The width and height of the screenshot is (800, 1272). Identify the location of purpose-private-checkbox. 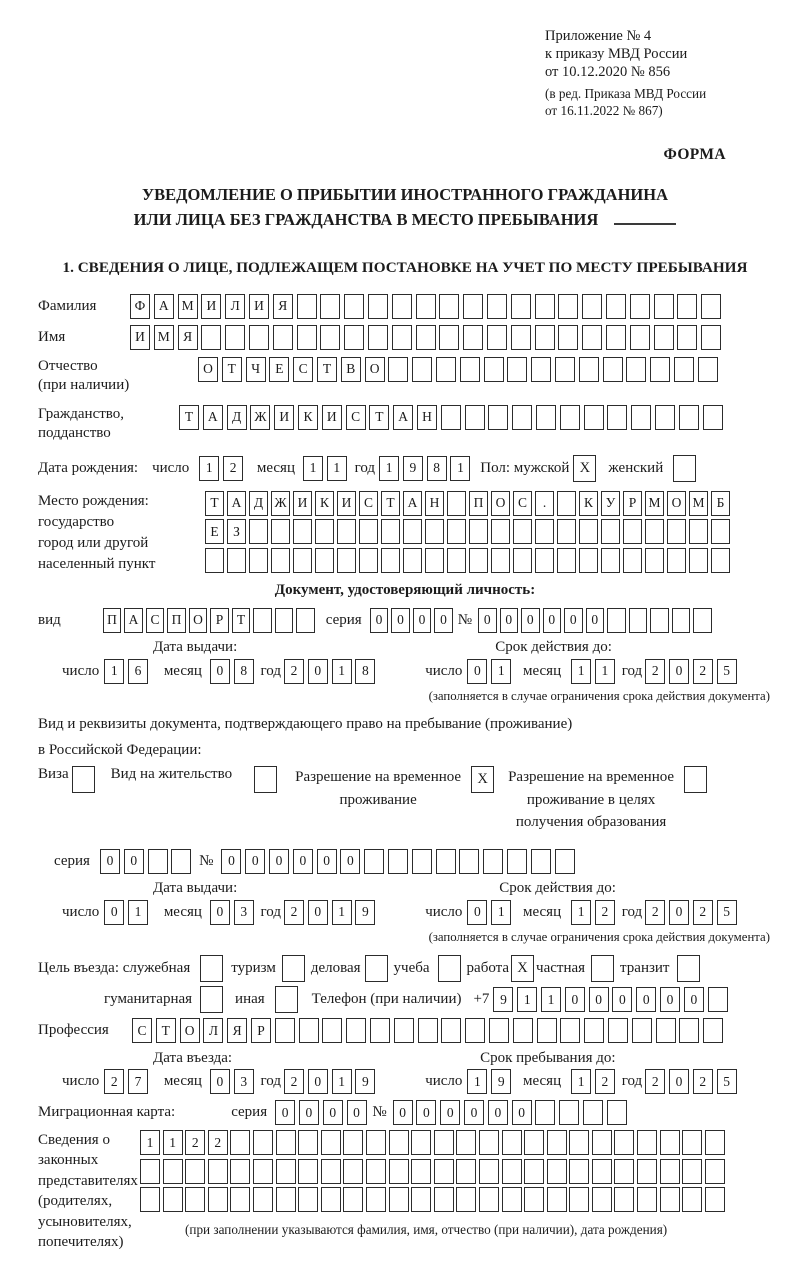
(603, 969).